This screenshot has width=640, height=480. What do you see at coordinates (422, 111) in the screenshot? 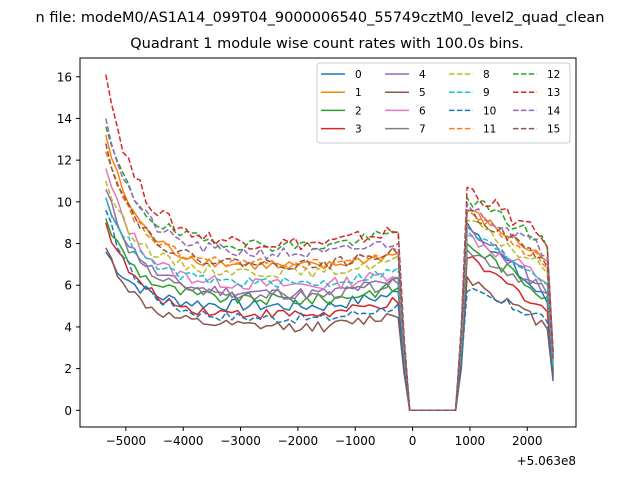
I see `legend-label-6: 6` at bounding box center [422, 111].